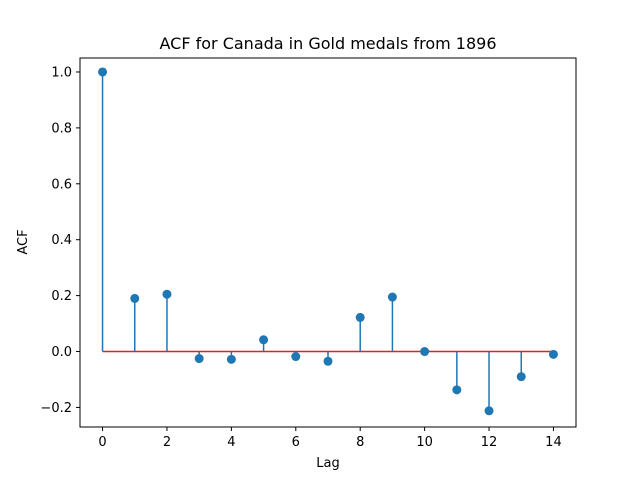  What do you see at coordinates (553, 442) in the screenshot?
I see `x-tick-label: 14` at bounding box center [553, 442].